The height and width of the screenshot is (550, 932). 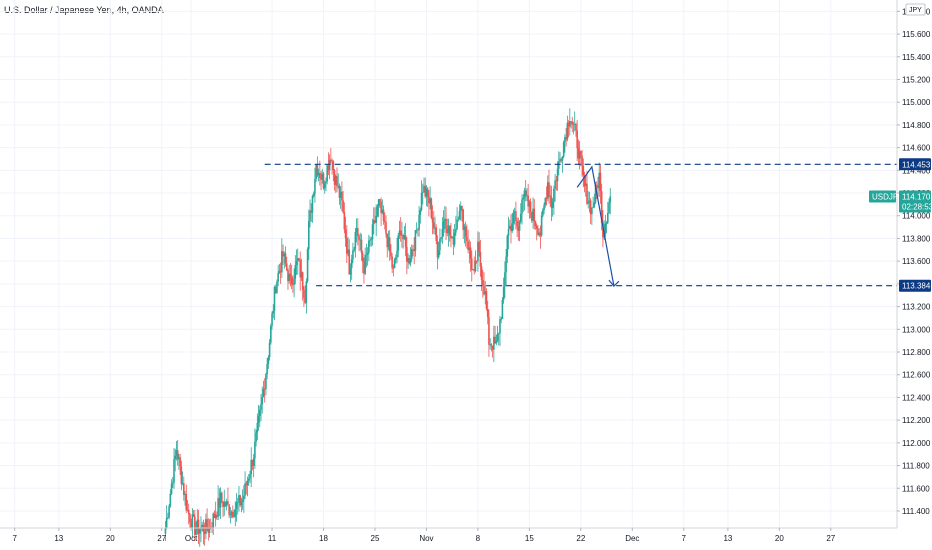 I want to click on x-tick-label: Nov, so click(x=426, y=538).